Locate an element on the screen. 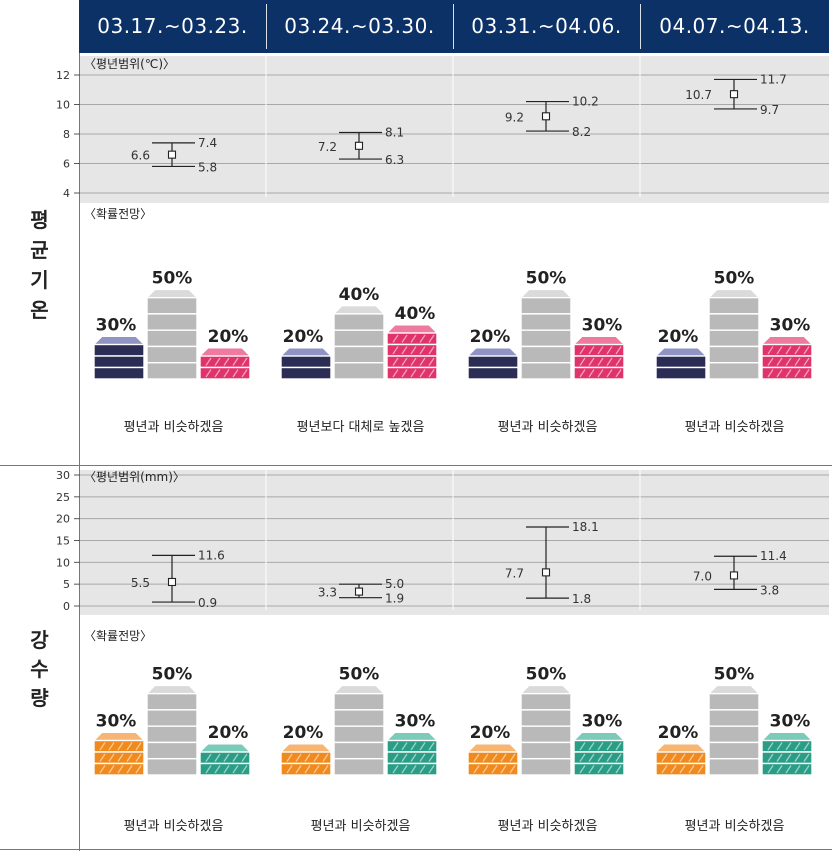  precipitation-section-label: 강 수 량 is located at coordinates (39, 669).